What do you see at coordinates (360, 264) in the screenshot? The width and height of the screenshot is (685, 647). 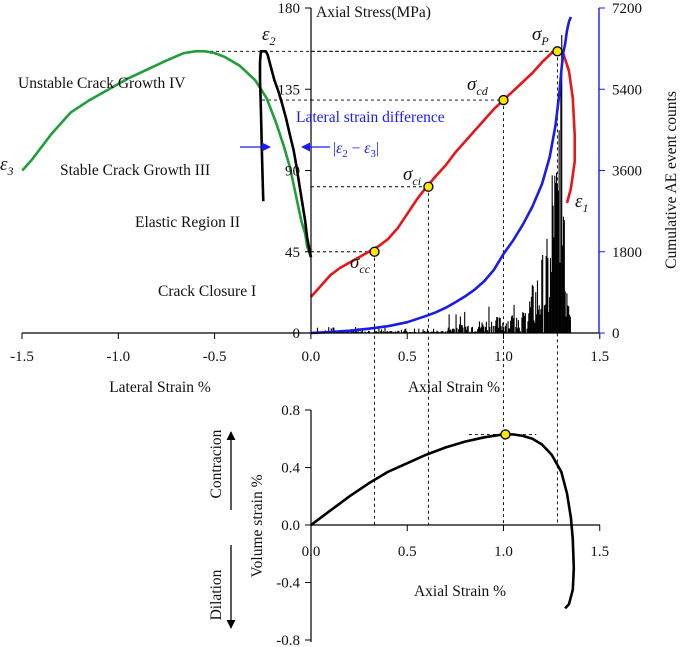 I see `sigma-cc-label: σcc` at bounding box center [360, 264].